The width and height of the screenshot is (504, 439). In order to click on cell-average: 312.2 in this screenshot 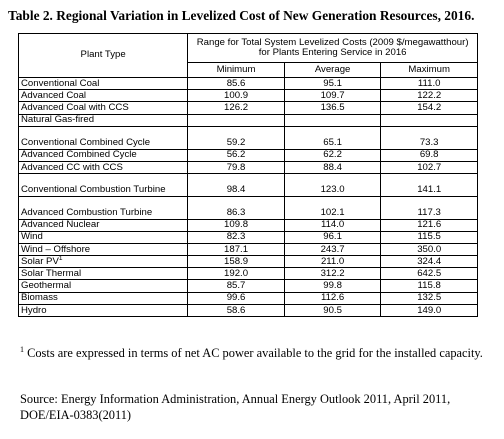, I will do `click(332, 274)`.